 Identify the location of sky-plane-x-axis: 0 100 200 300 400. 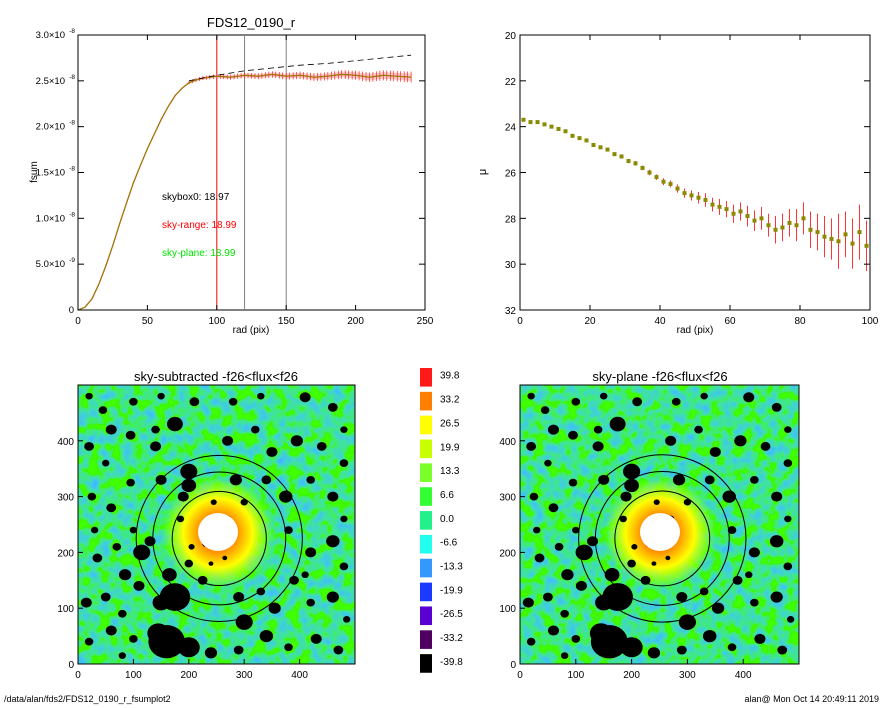
(634, 670).